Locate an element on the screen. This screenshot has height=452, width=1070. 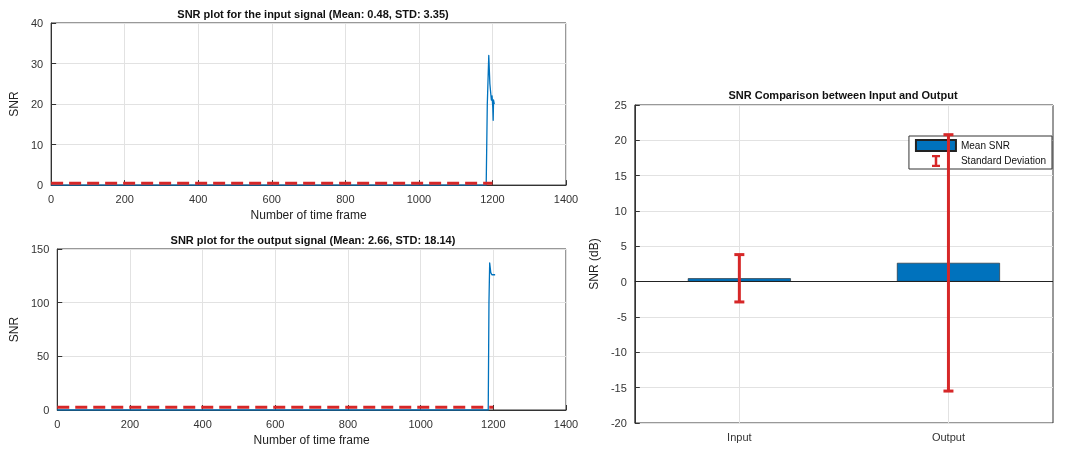
chart-title: SNR Comparison between Input and Output is located at coordinates (843, 94).